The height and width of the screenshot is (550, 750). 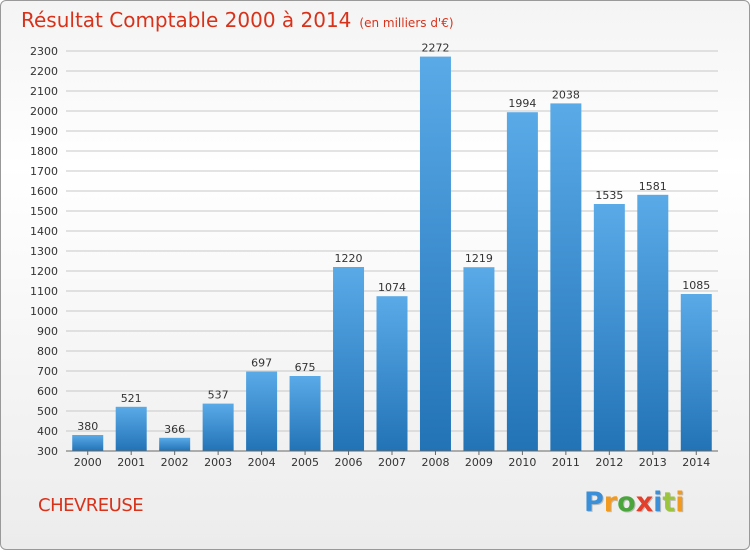 What do you see at coordinates (305, 367) in the screenshot?
I see `data-label-2005: 675` at bounding box center [305, 367].